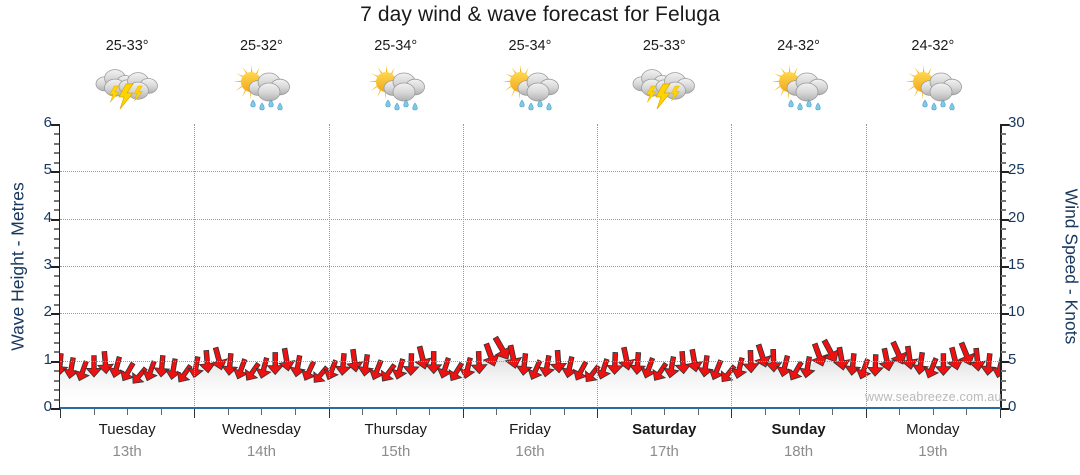 The height and width of the screenshot is (475, 1080). I want to click on temperature-range: 24-32°, so click(933, 46).